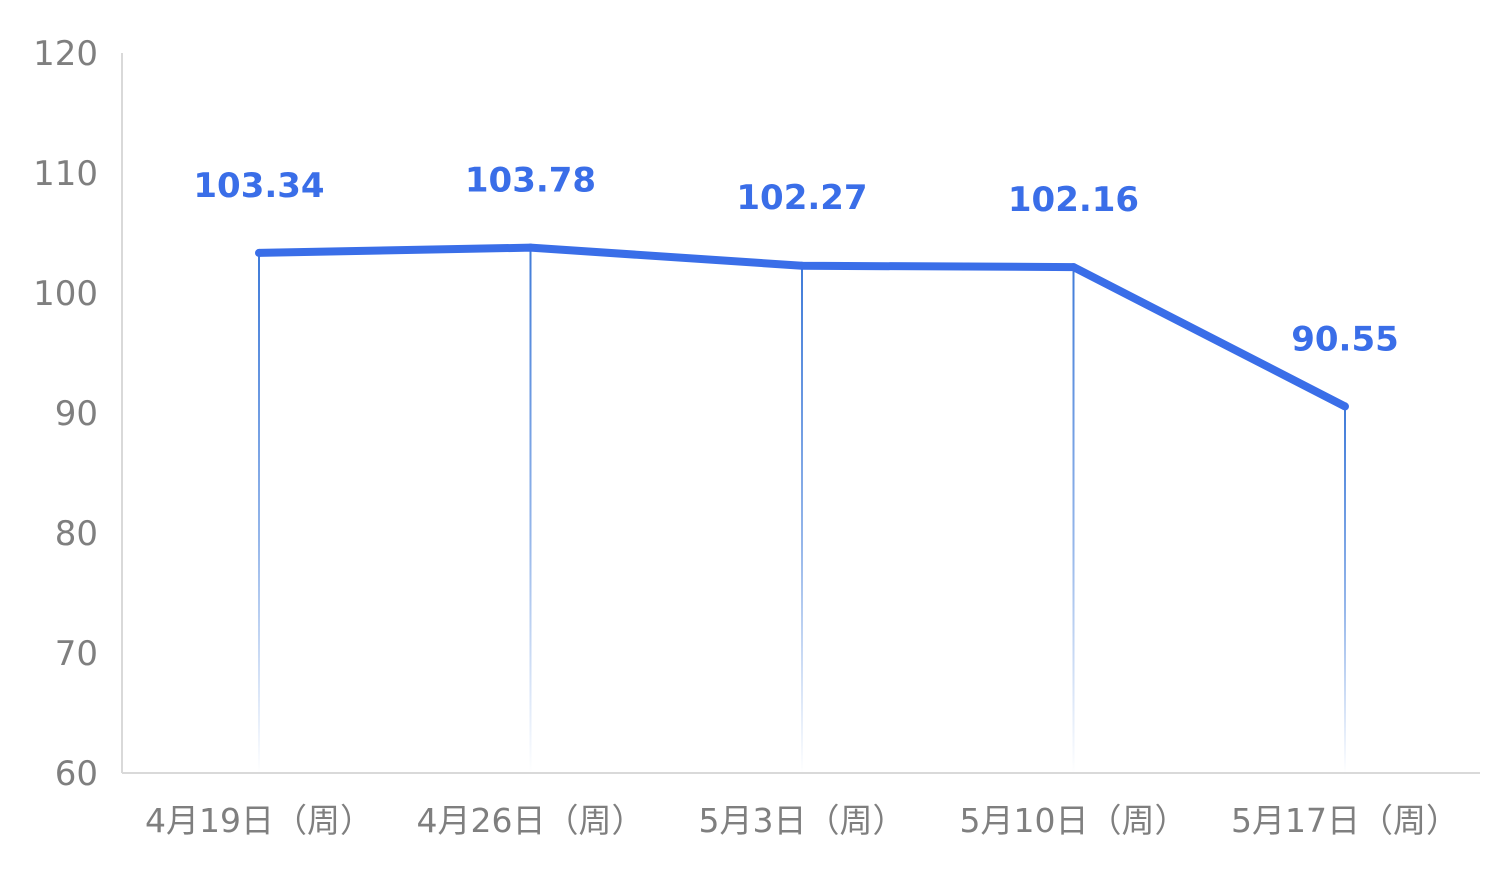  I want to click on data-label: 102.27, so click(801, 198).